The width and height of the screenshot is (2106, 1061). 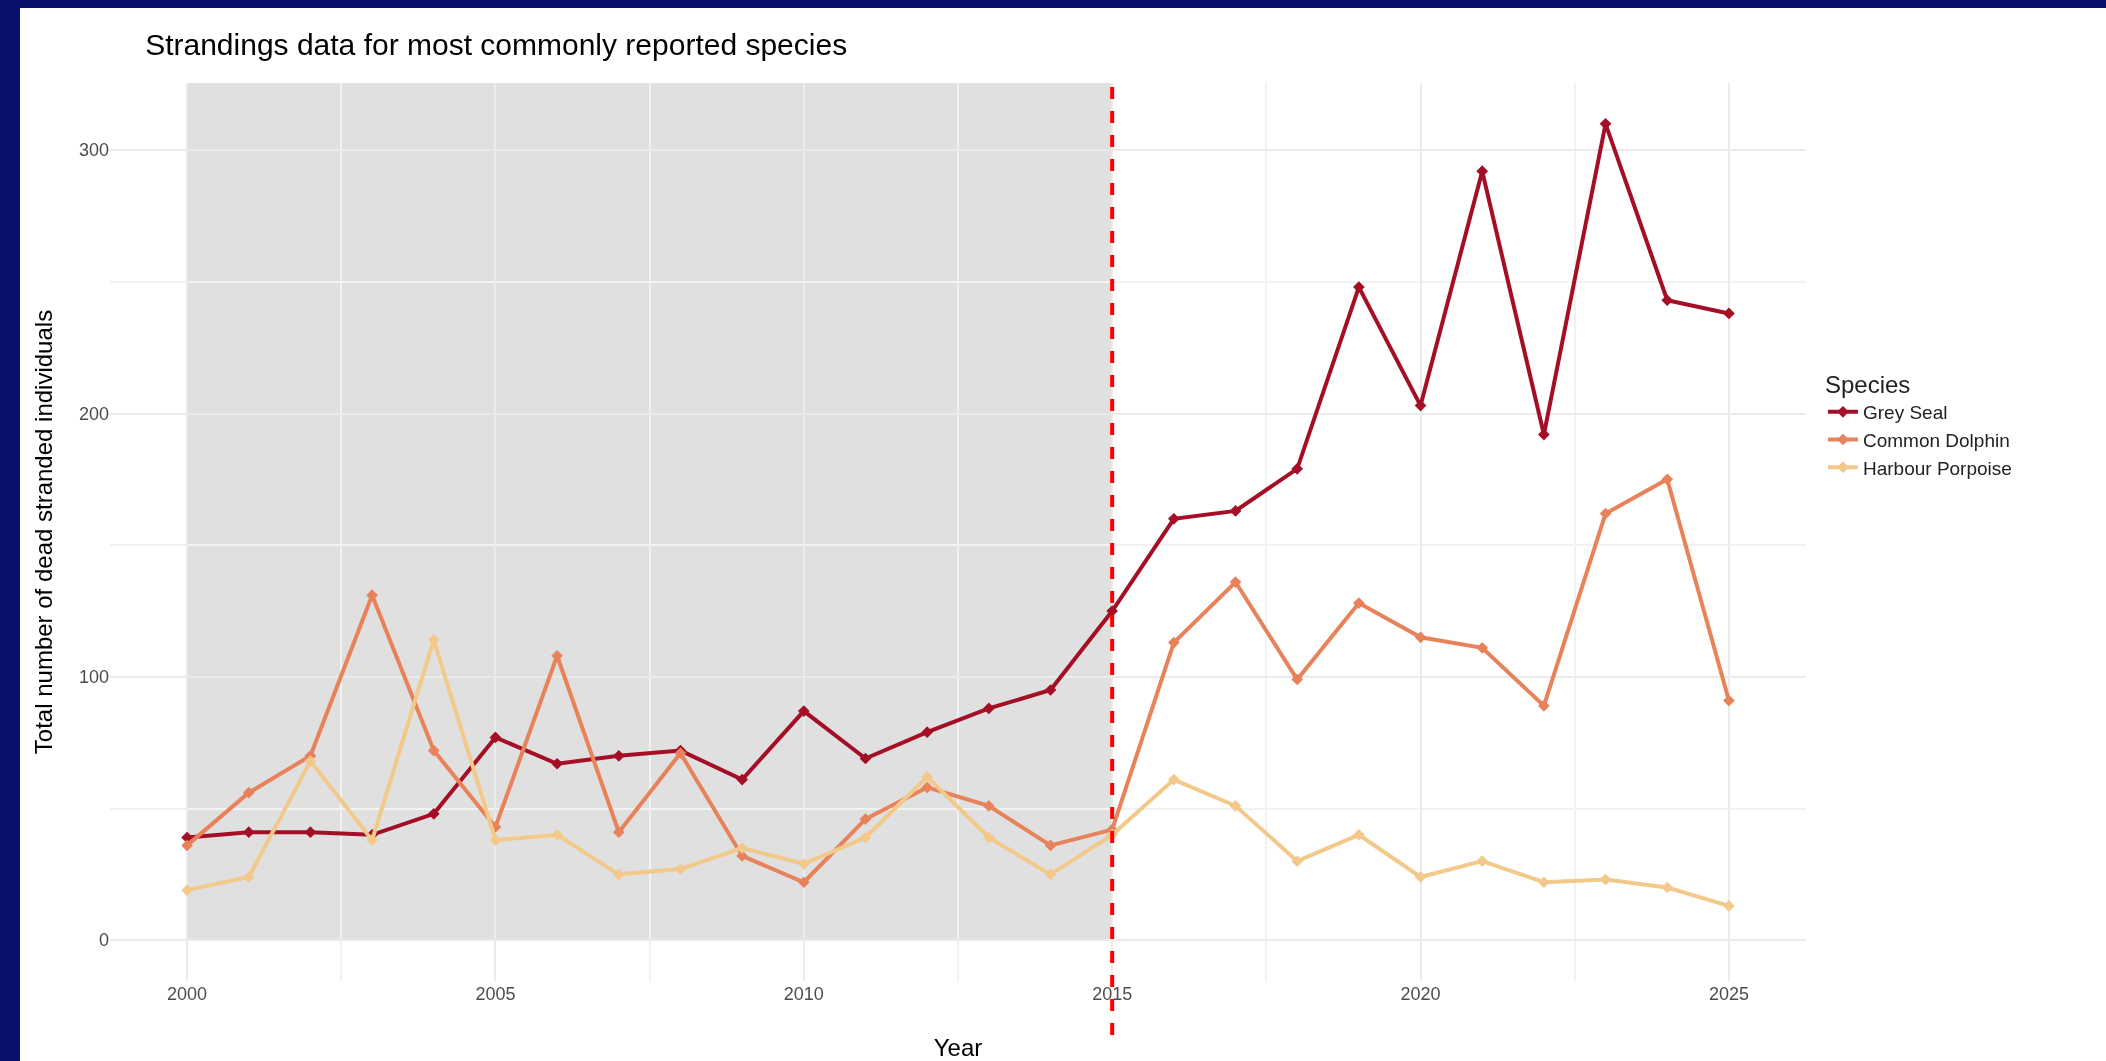 What do you see at coordinates (803, 994) in the screenshot?
I see `x-tick-label: 2010` at bounding box center [803, 994].